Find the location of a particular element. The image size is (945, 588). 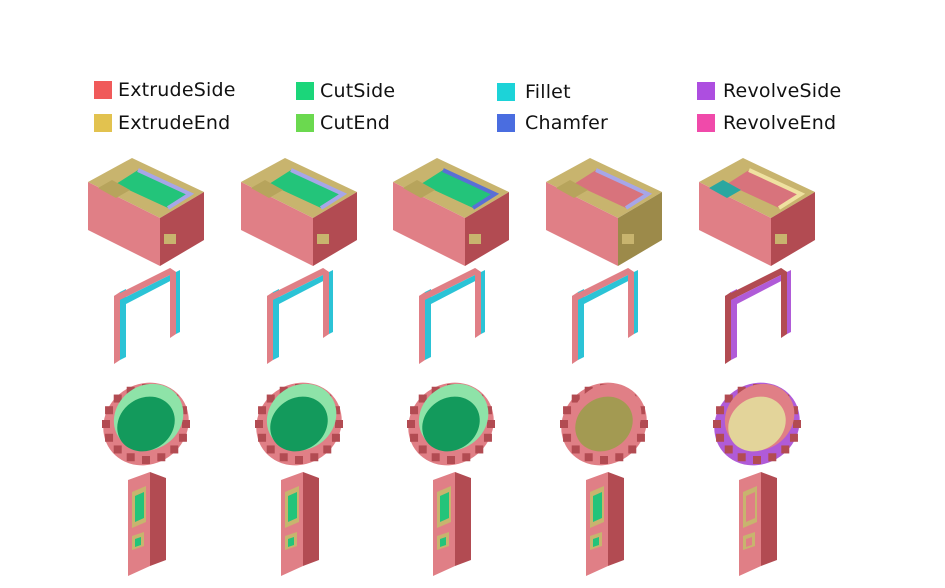

model-gear-b is located at coordinates (299, 424).